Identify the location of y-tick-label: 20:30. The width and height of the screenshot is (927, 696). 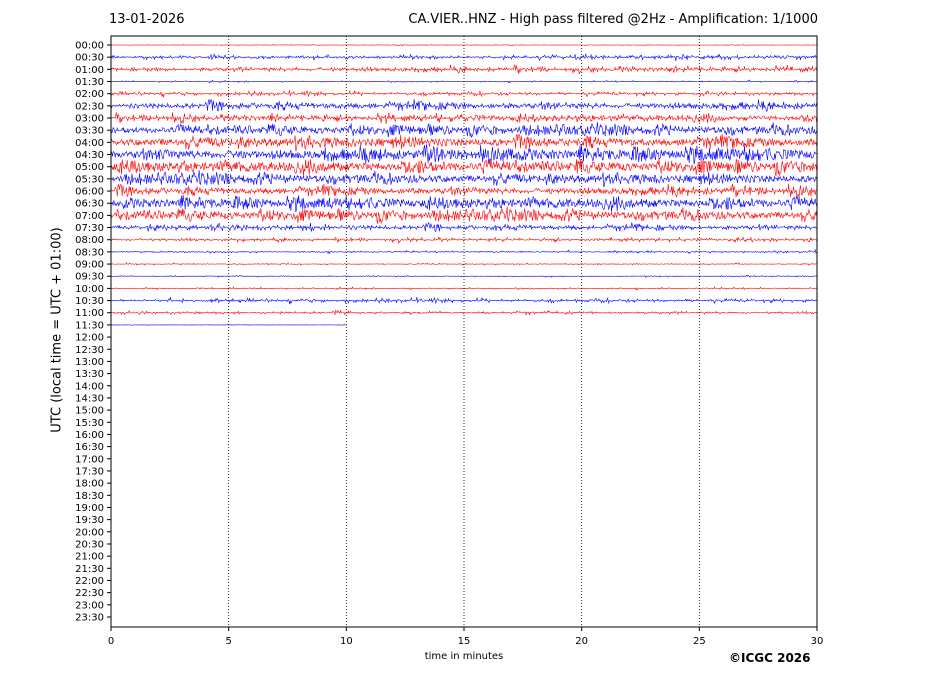
(89, 544).